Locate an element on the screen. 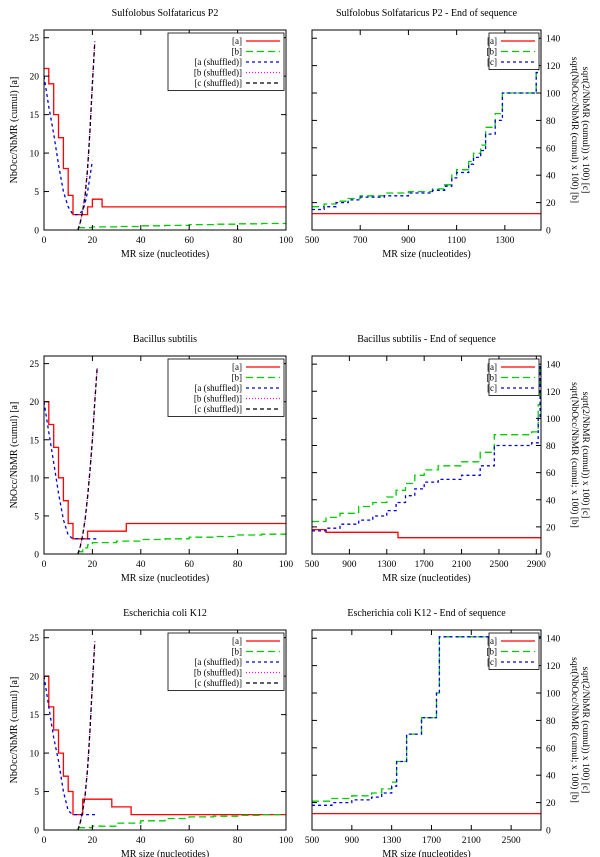  x-tick-label: 2500 is located at coordinates (498, 565).